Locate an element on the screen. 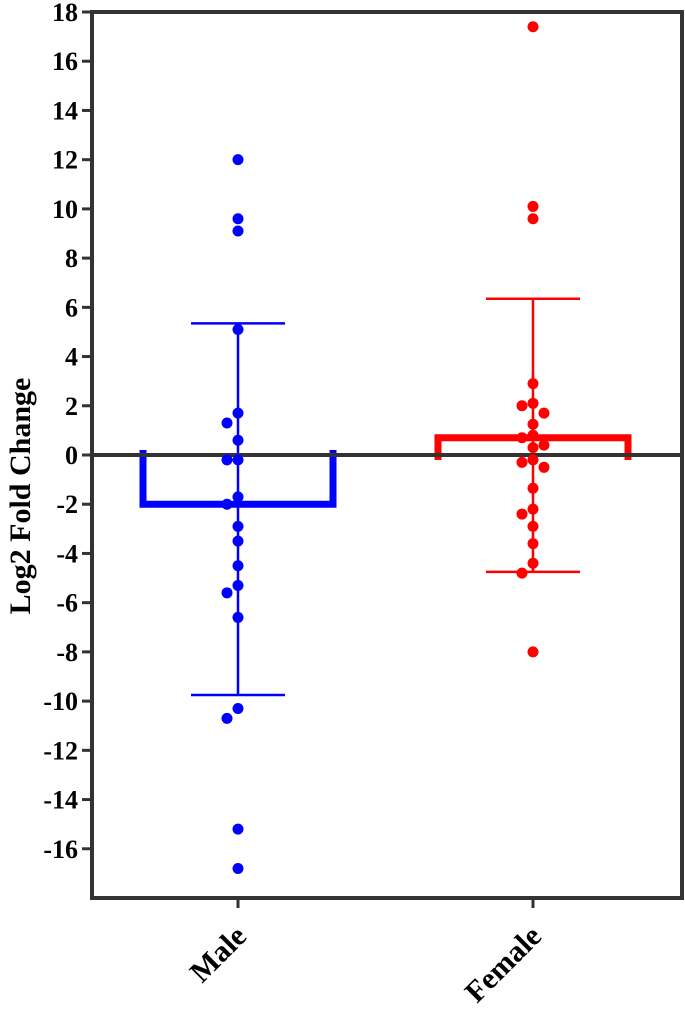  y-tick-label: 14 is located at coordinates (65, 110).